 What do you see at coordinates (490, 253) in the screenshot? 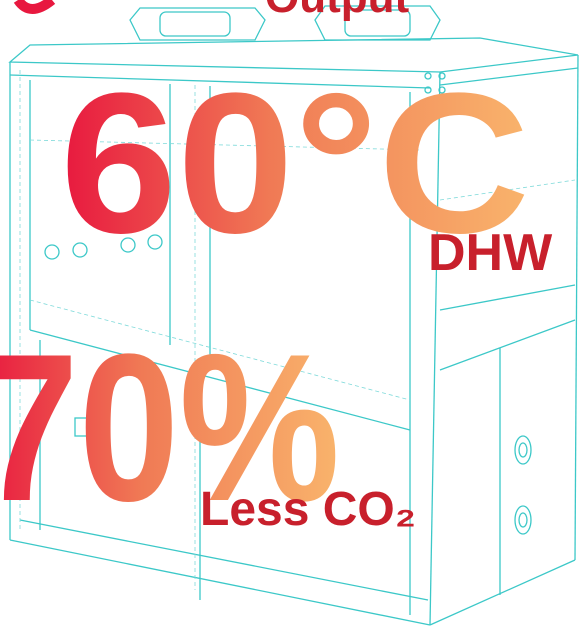
I see `stat-label: DHW` at bounding box center [490, 253].